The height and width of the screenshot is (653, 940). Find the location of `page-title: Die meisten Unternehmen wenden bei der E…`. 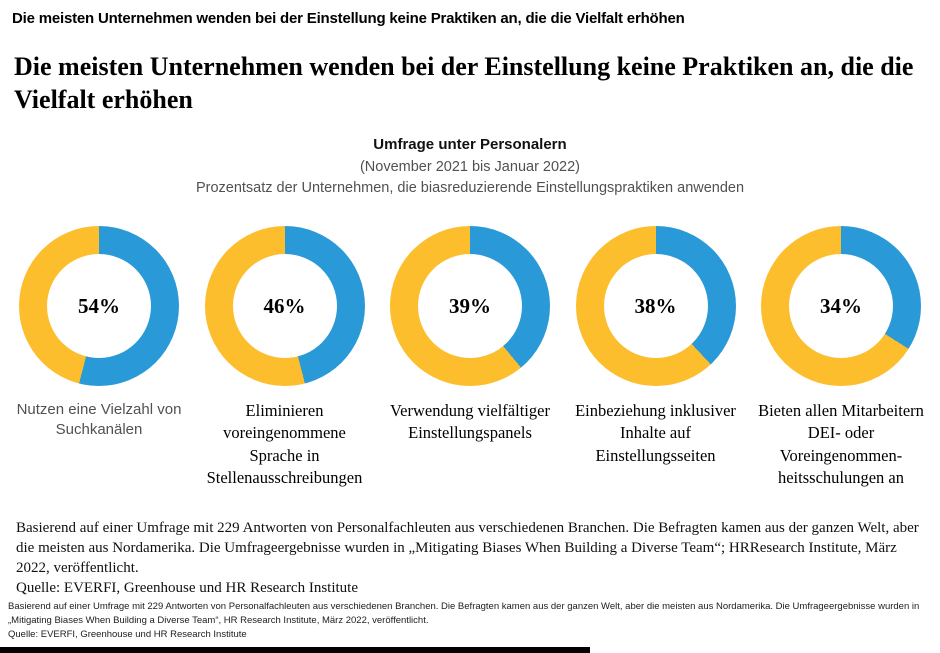

page-title: Die meisten Unternehmen wenden bei der E… is located at coordinates (464, 83).